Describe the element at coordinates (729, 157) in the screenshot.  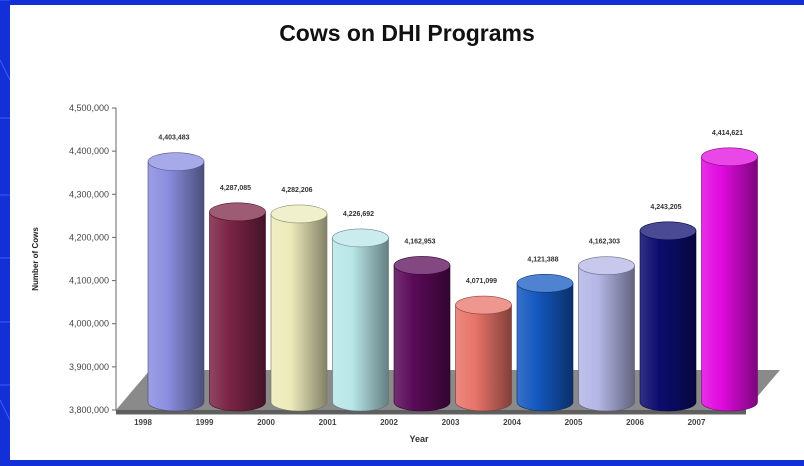
I see `bar-top-2007` at that location.